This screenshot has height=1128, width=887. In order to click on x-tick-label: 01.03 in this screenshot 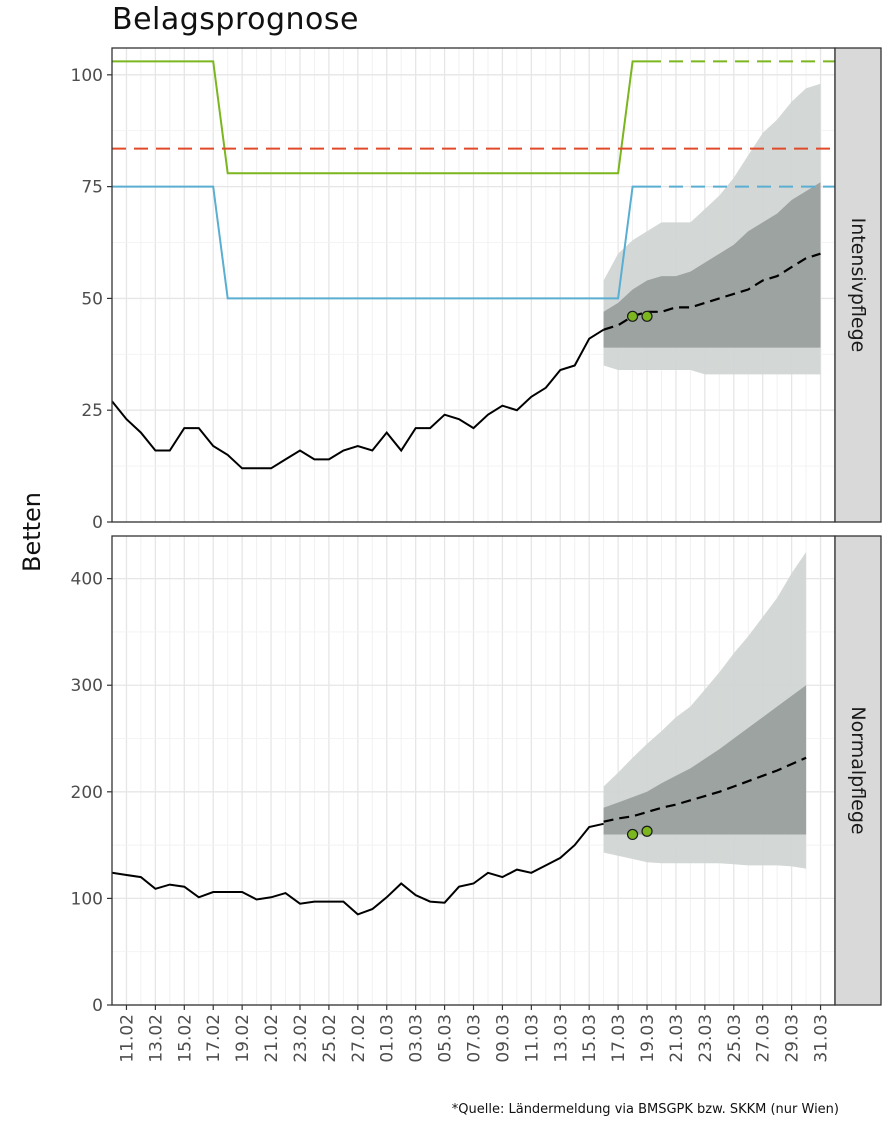, I will do `click(388, 1038)`.